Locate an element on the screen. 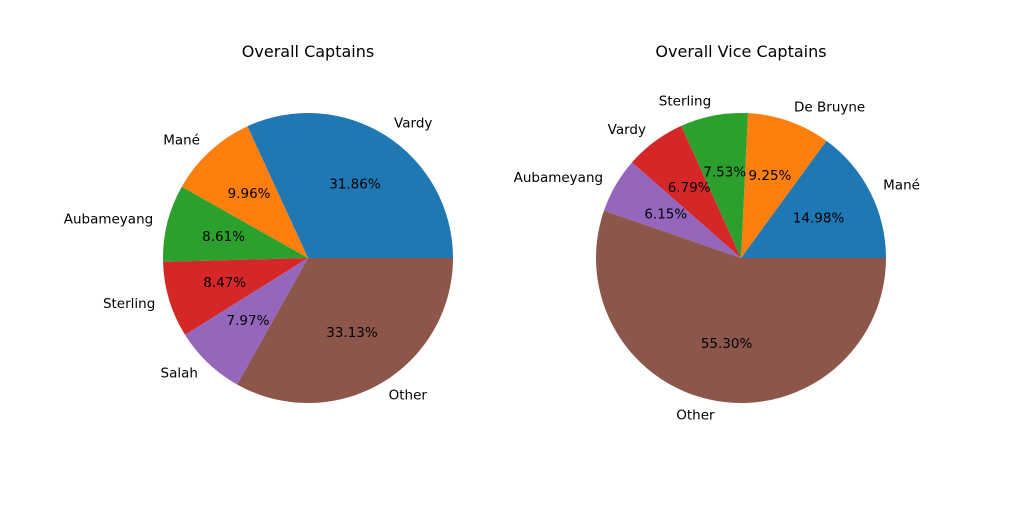  vice-captains-pct-label-vardy: 6.79% is located at coordinates (689, 188).